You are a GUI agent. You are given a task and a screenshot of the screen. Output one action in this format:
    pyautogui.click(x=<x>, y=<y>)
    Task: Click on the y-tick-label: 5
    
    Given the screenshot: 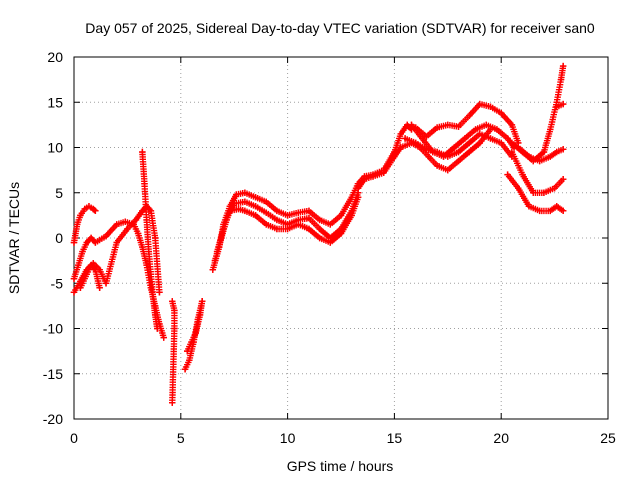 What is the action you would take?
    pyautogui.click(x=59, y=193)
    